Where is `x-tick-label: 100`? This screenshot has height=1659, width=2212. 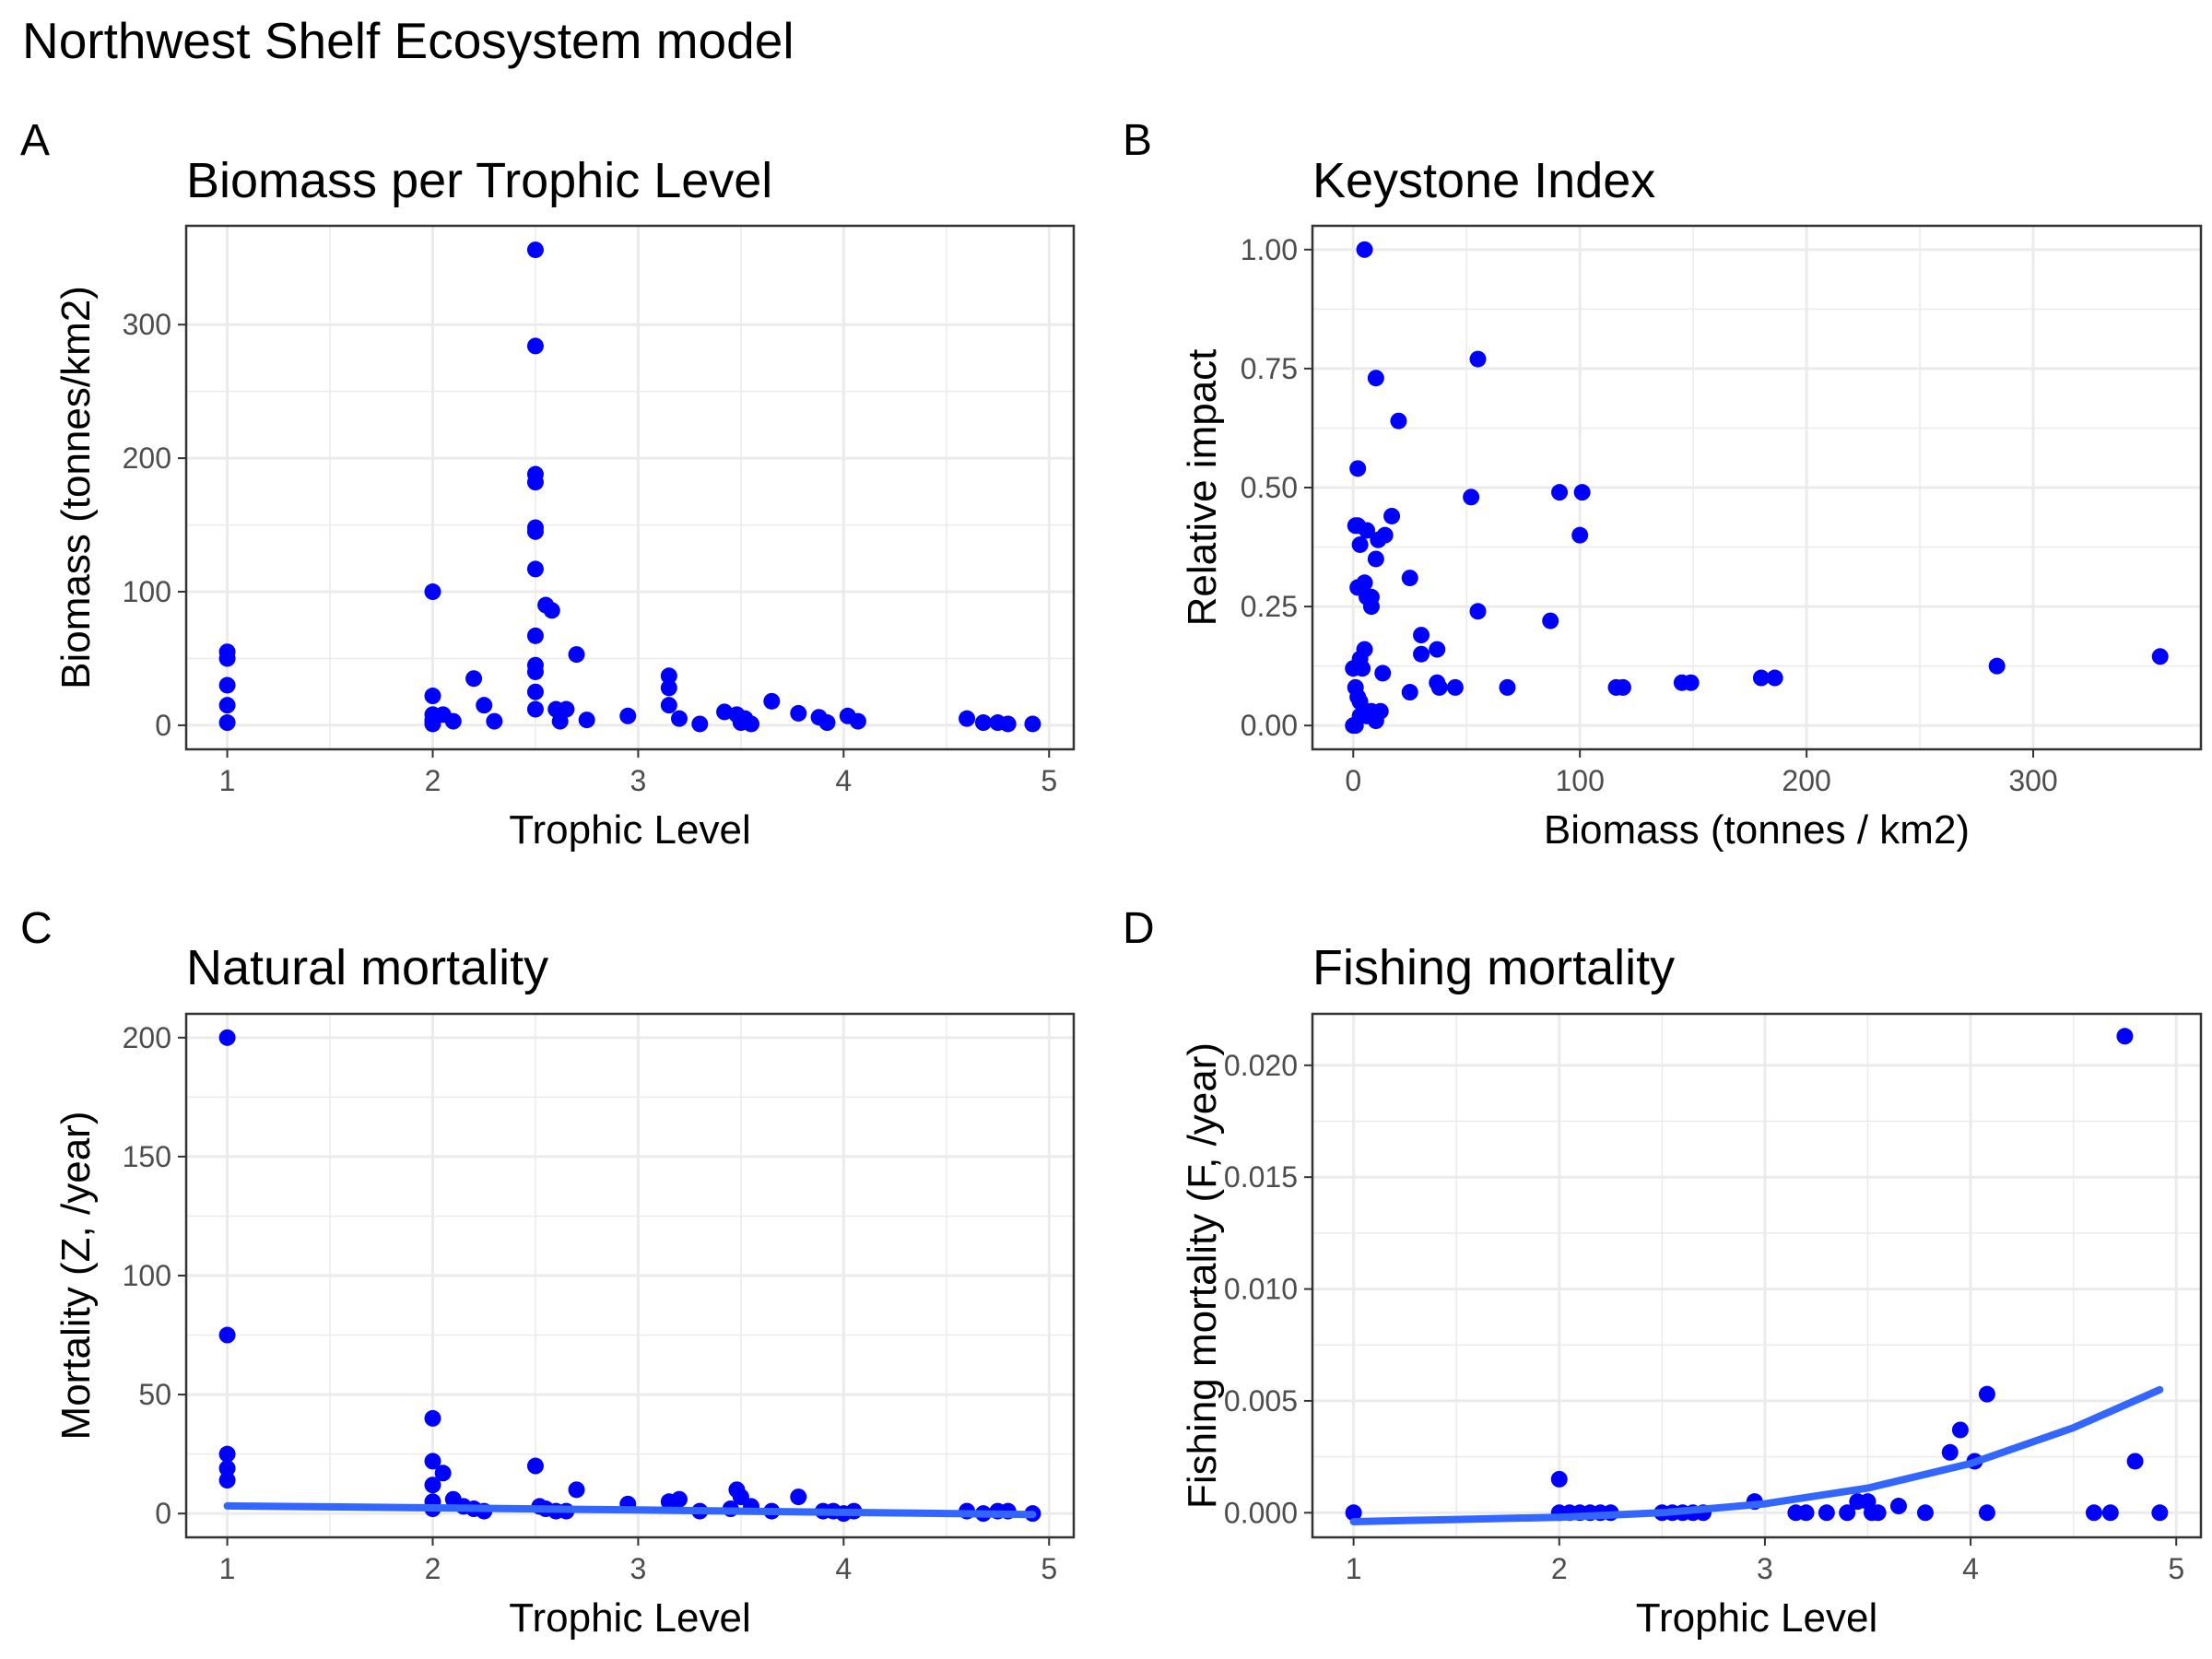 x-tick-label: 100 is located at coordinates (1579, 780).